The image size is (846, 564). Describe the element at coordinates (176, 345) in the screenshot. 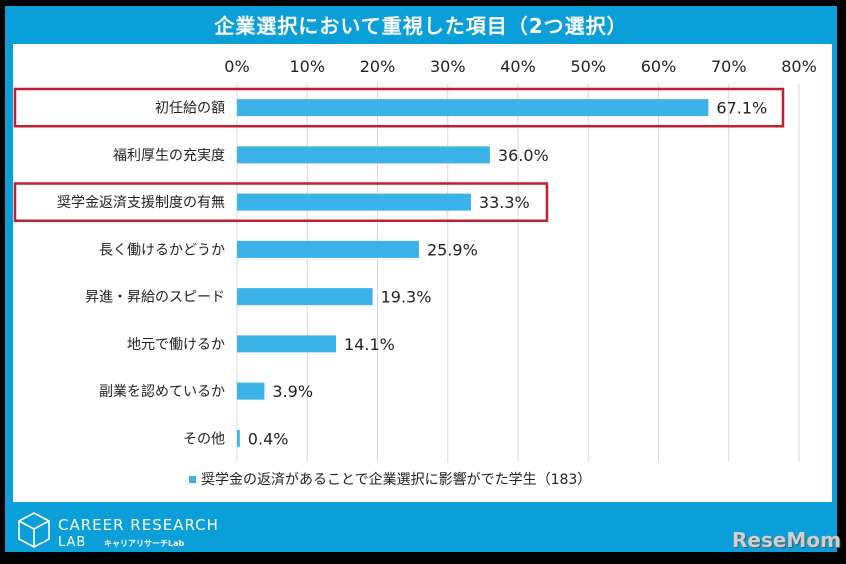

I see `category-label: 地元で働けるか` at that location.